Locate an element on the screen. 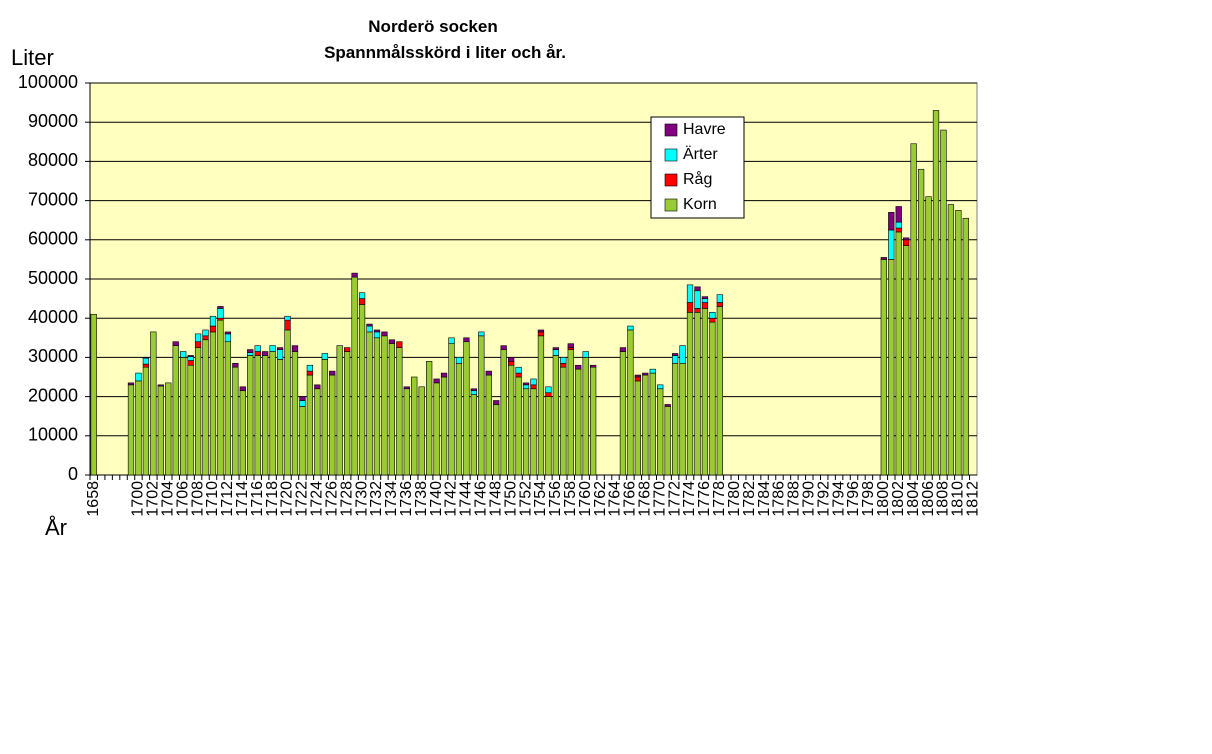 This screenshot has width=1212, height=754. x-tick-label: 1722 is located at coordinates (302, 499).